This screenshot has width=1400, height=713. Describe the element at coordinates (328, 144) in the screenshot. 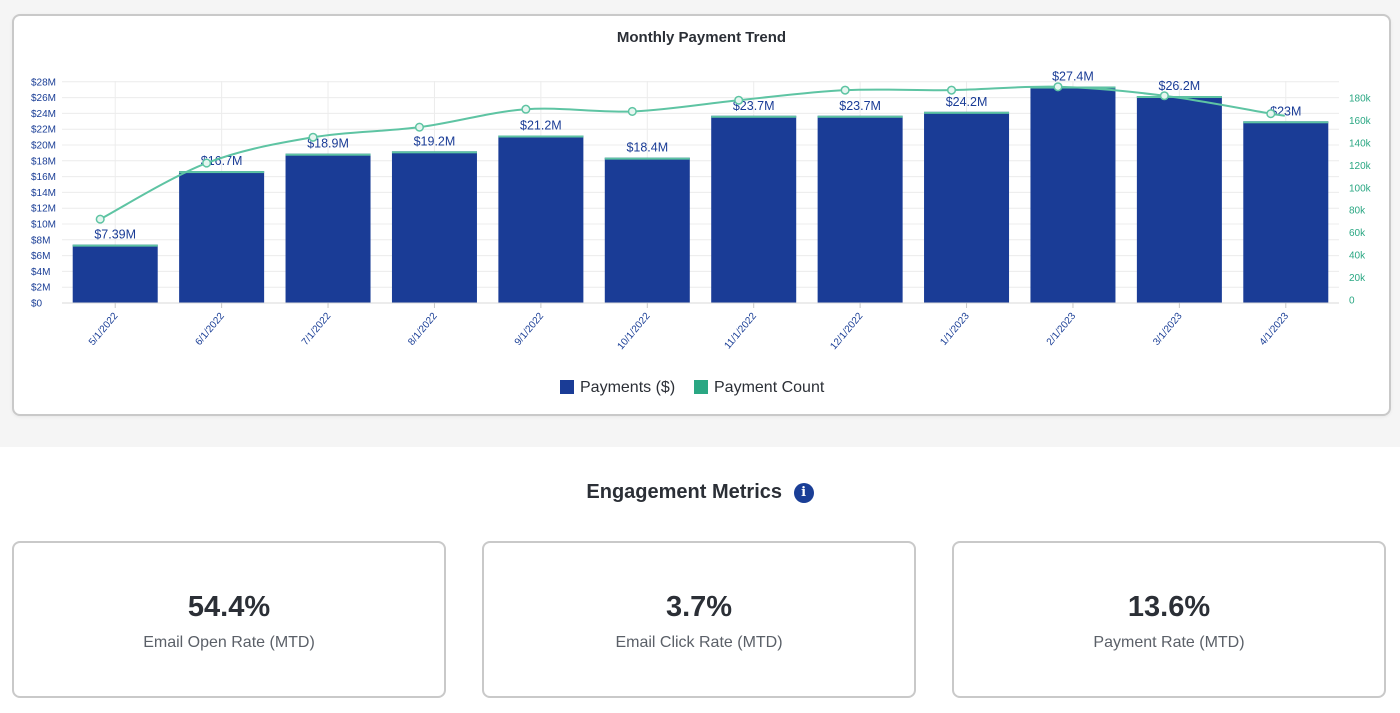

I see `bar-data-label: $18.9M` at that location.